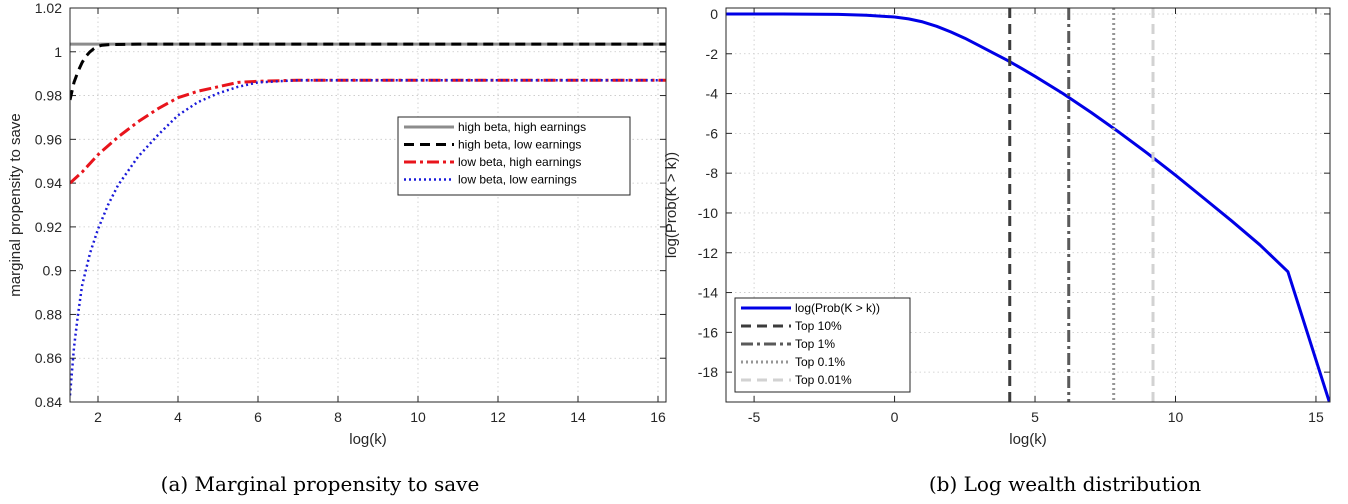 The width and height of the screenshot is (1348, 504). I want to click on legend-label: low beta, high earnings, so click(519, 162).